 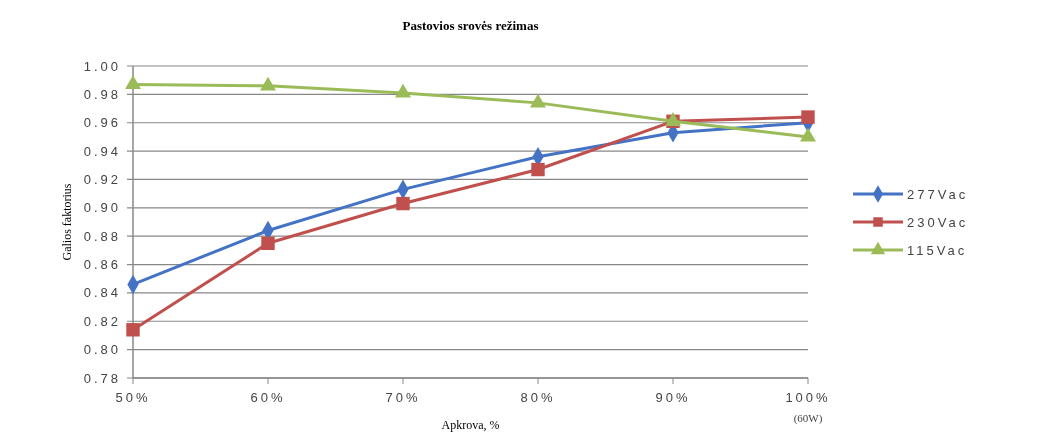 I want to click on y-tick-label: 0.94, so click(x=102, y=151).